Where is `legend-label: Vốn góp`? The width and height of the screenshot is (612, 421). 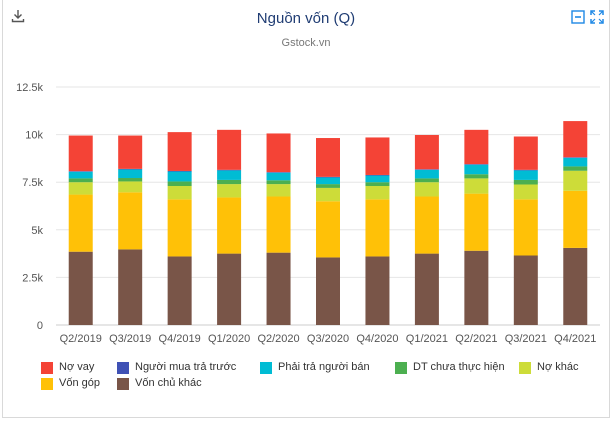 legend-label: Vốn góp is located at coordinates (79, 383).